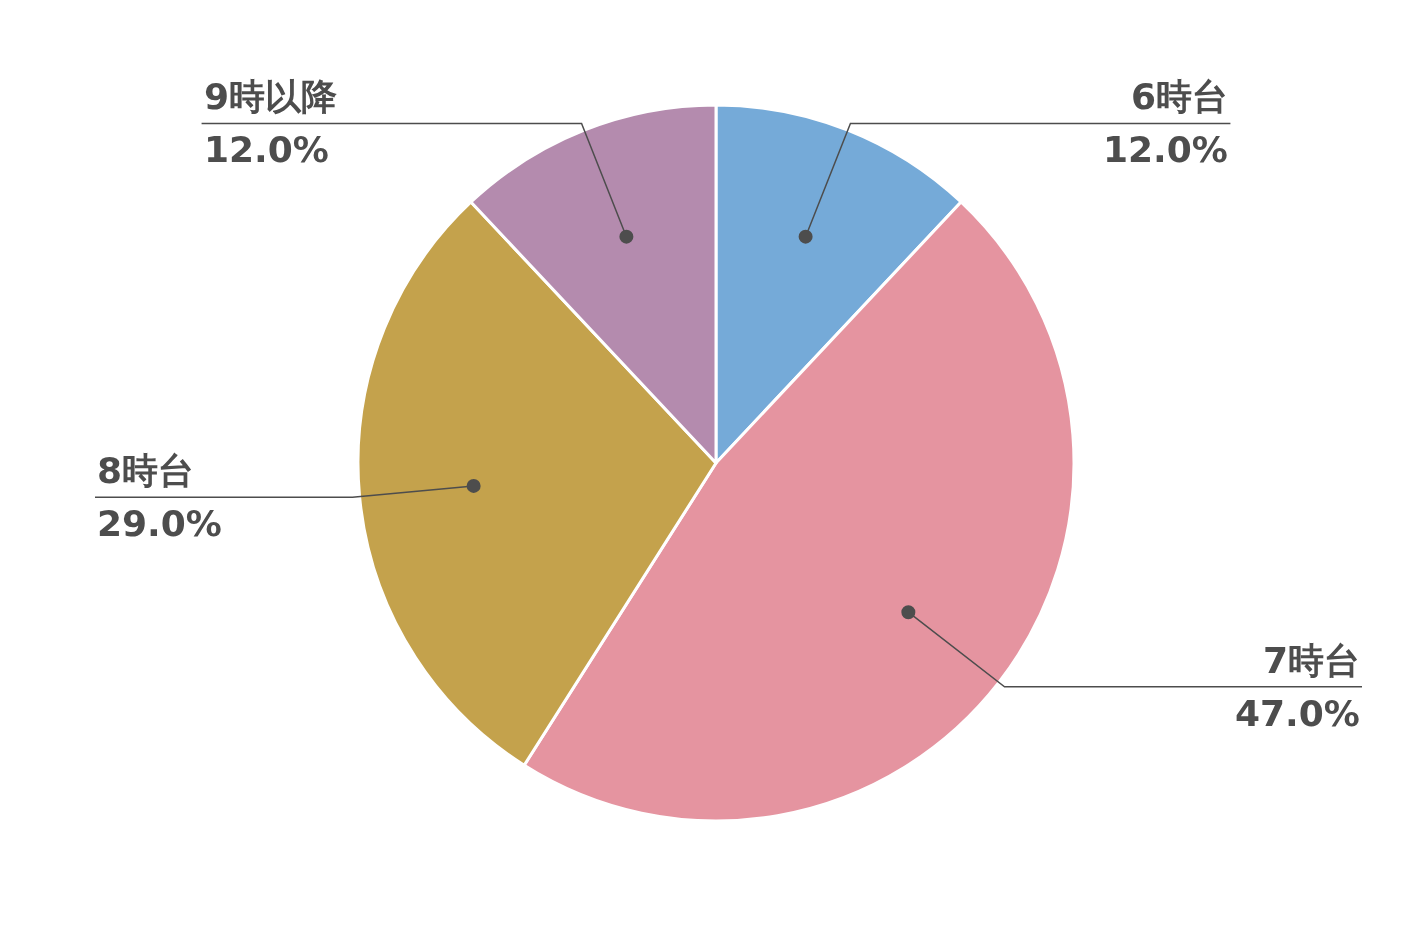 This screenshot has height=943, width=1412. Describe the element at coordinates (271, 96) in the screenshot. I see `slice-label: 9時以降` at that location.